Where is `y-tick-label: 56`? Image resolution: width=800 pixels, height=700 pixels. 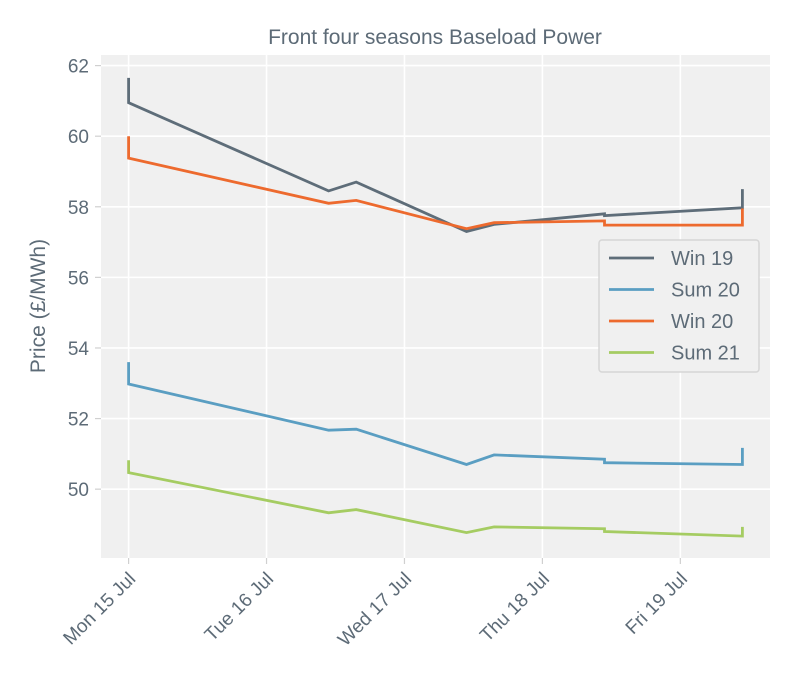
y-tick-label: 56 is located at coordinates (78, 278).